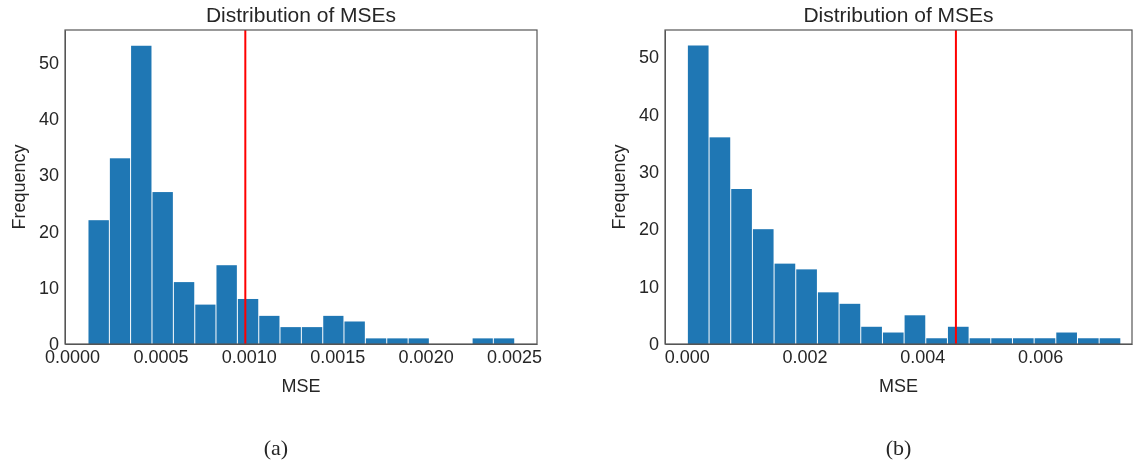  What do you see at coordinates (426, 356) in the screenshot?
I see `x-tick-label: 0.0020` at bounding box center [426, 356].